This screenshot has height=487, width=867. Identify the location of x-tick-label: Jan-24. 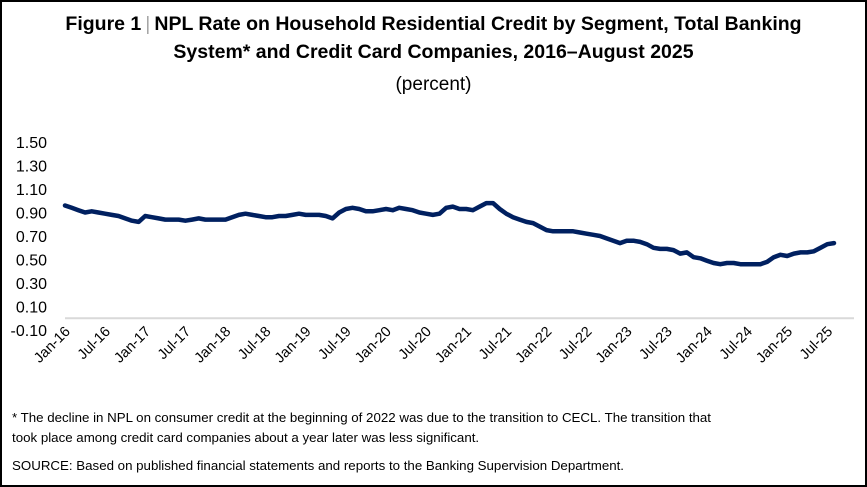
(694, 345).